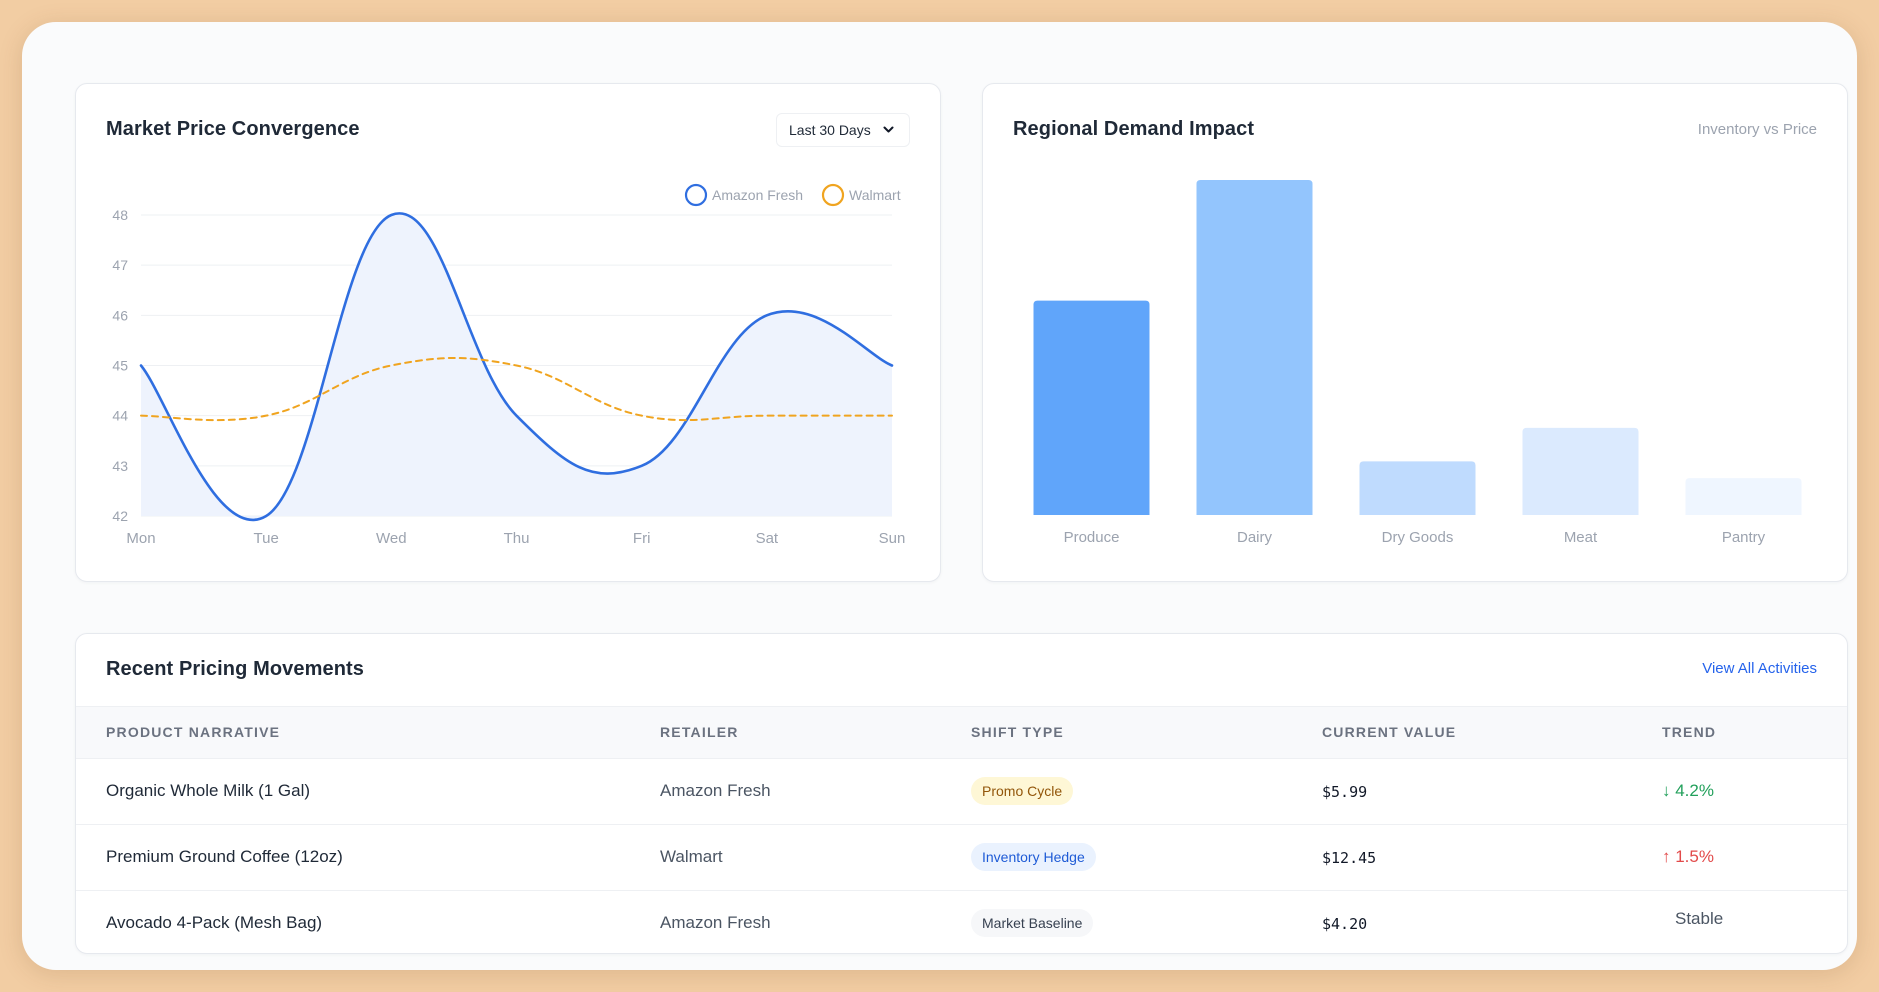 This screenshot has height=992, width=1879. I want to click on x-tick-label: Dairy, so click(1255, 537).